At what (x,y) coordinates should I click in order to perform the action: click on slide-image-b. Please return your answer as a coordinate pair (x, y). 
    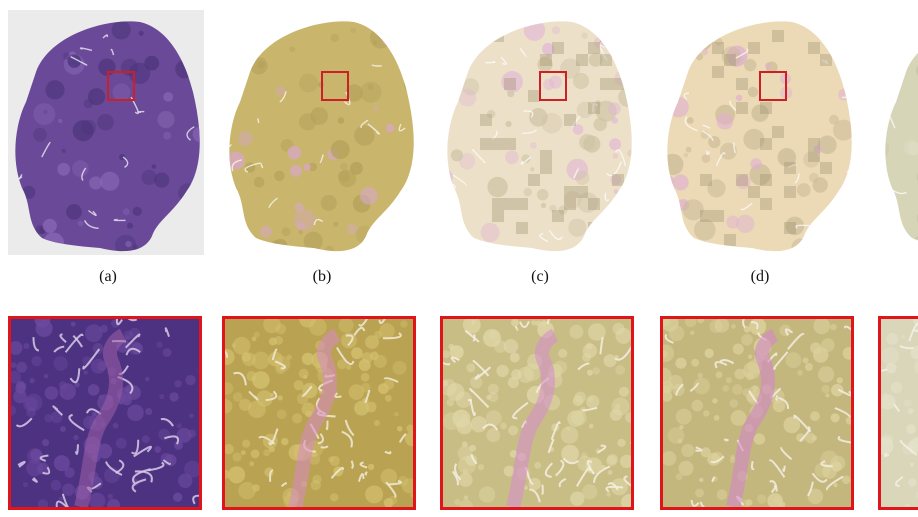
    Looking at the image, I should click on (321, 136).